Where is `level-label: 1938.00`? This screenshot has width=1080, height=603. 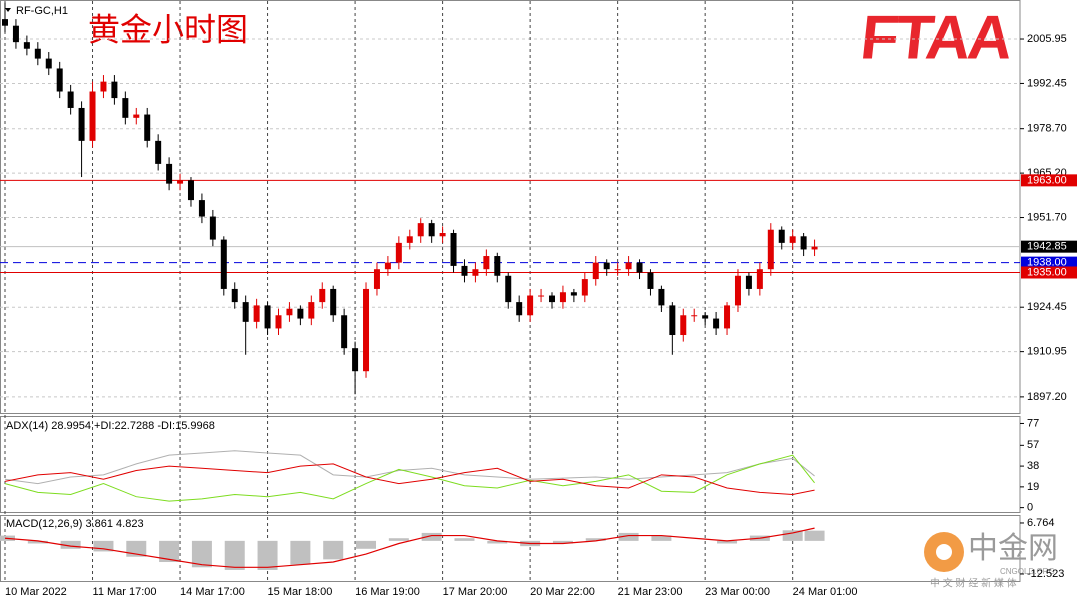 level-label: 1938.00 is located at coordinates (1047, 263).